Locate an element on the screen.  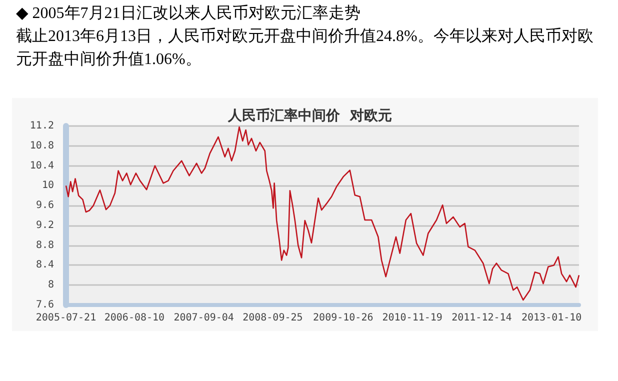
chart-subtitle: 截止2013年6月13日，人民币对欧元开盘中间价升值24.8%。今年以来对人民币对欧元开盘中间价升值1.06%。 is located at coordinates (305, 48).